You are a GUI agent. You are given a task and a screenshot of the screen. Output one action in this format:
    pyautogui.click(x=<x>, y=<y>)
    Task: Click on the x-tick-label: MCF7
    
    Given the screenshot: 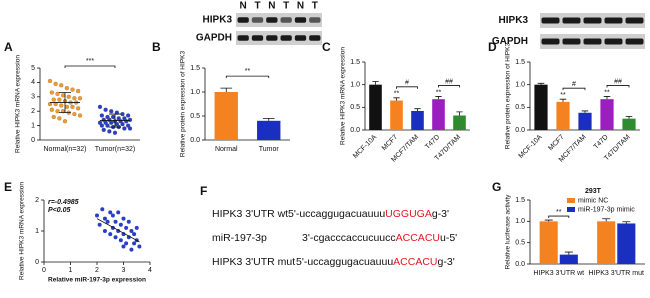 What is the action you would take?
    pyautogui.click(x=556, y=143)
    